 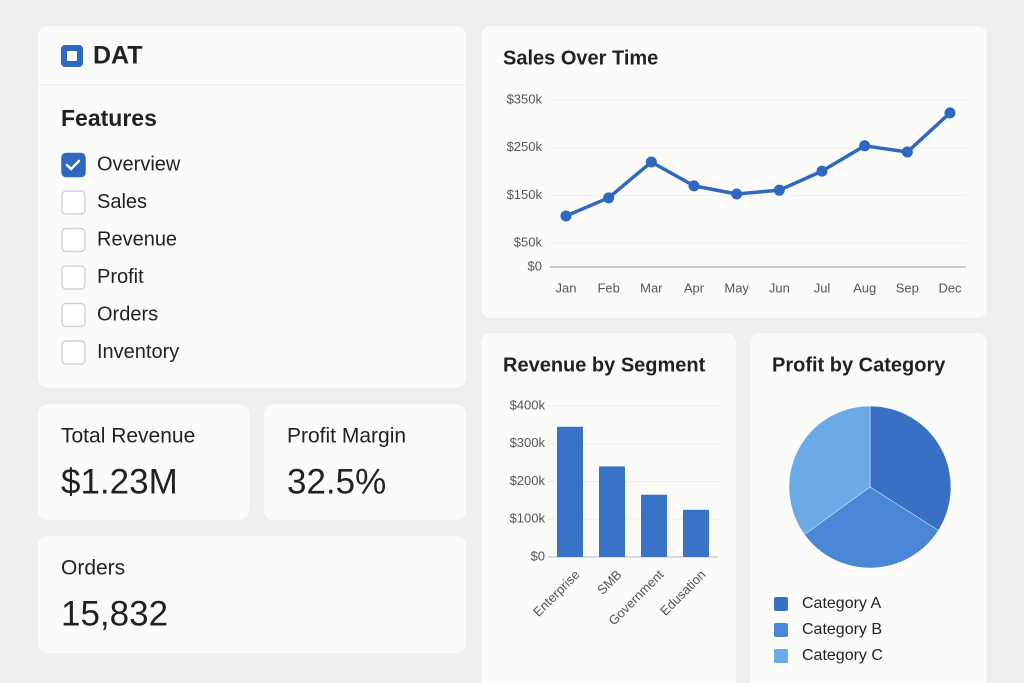 What do you see at coordinates (841, 603) in the screenshot?
I see `legend-label: Category A` at bounding box center [841, 603].